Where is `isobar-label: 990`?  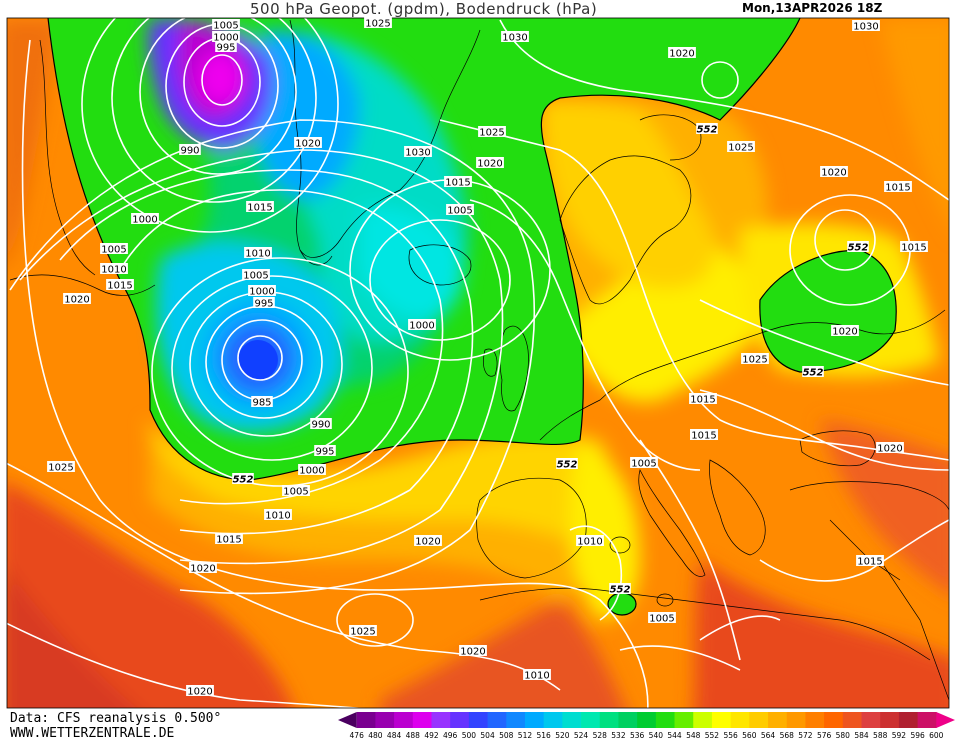 isobar-label: 990 is located at coordinates (320, 425).